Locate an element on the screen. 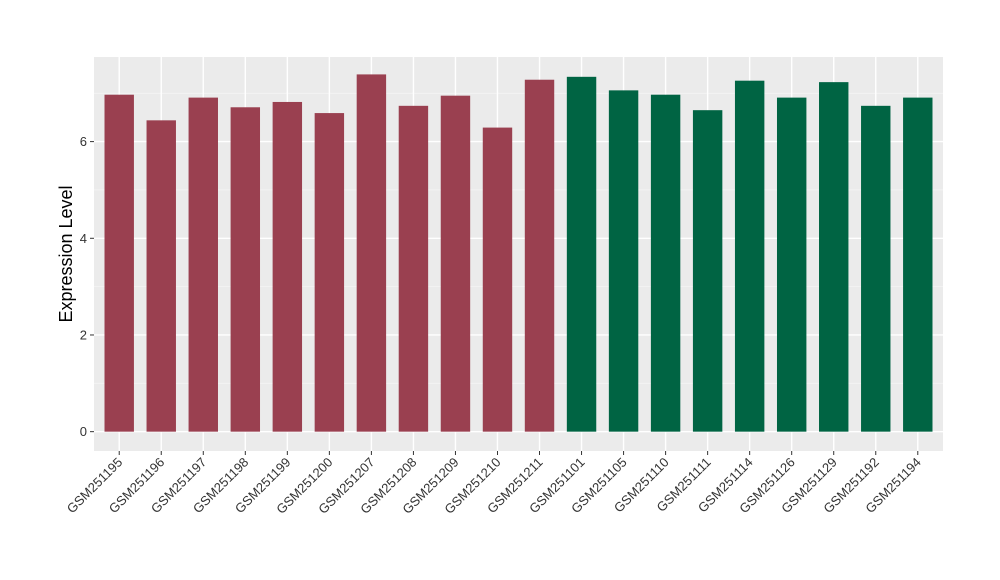 The width and height of the screenshot is (1000, 580). y-axis-title: Expression Level is located at coordinates (66, 253).